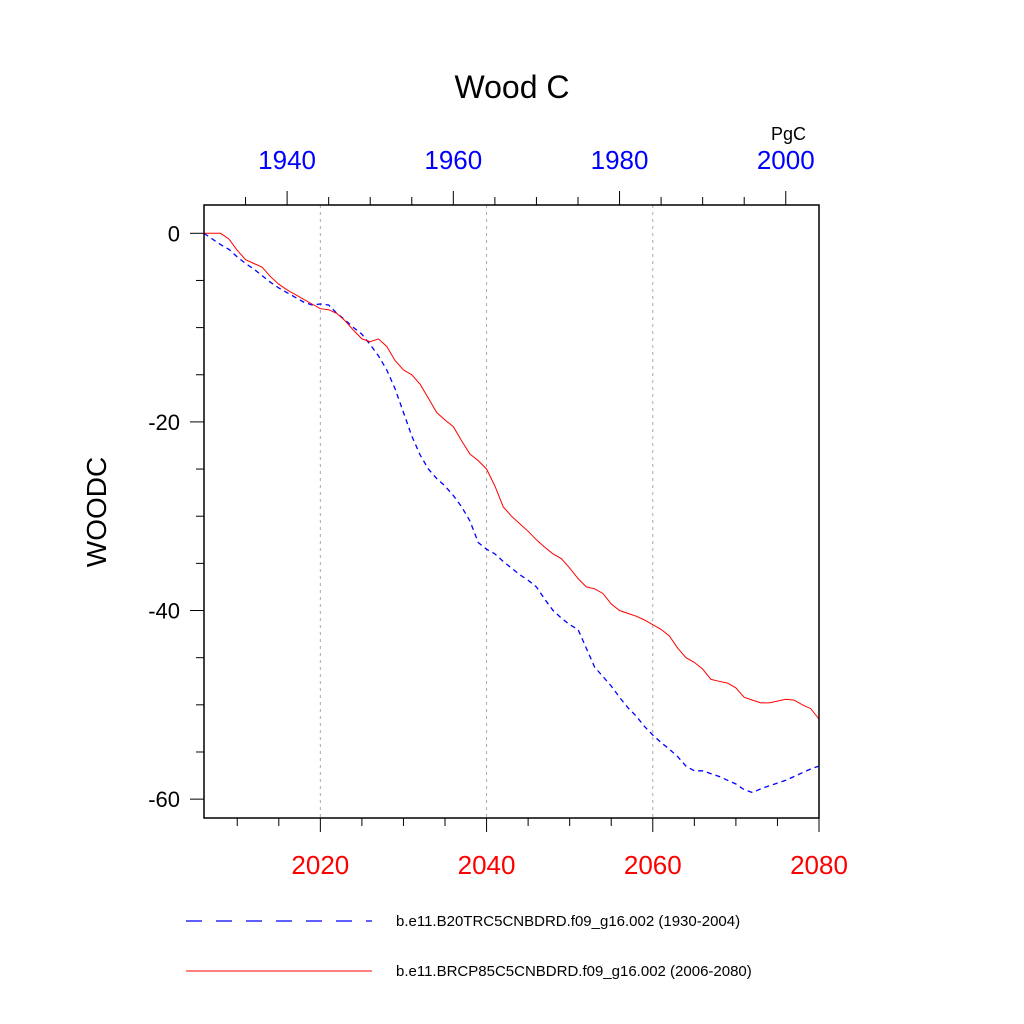 This screenshot has width=1024, height=1024. I want to click on top-tick-label-2000: 2000, so click(786, 160).